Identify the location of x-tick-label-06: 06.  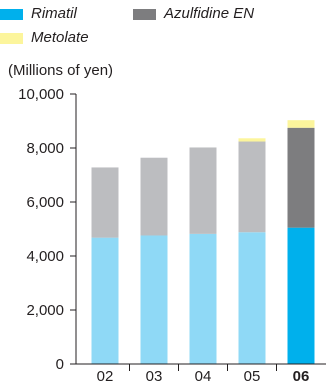
(301, 375).